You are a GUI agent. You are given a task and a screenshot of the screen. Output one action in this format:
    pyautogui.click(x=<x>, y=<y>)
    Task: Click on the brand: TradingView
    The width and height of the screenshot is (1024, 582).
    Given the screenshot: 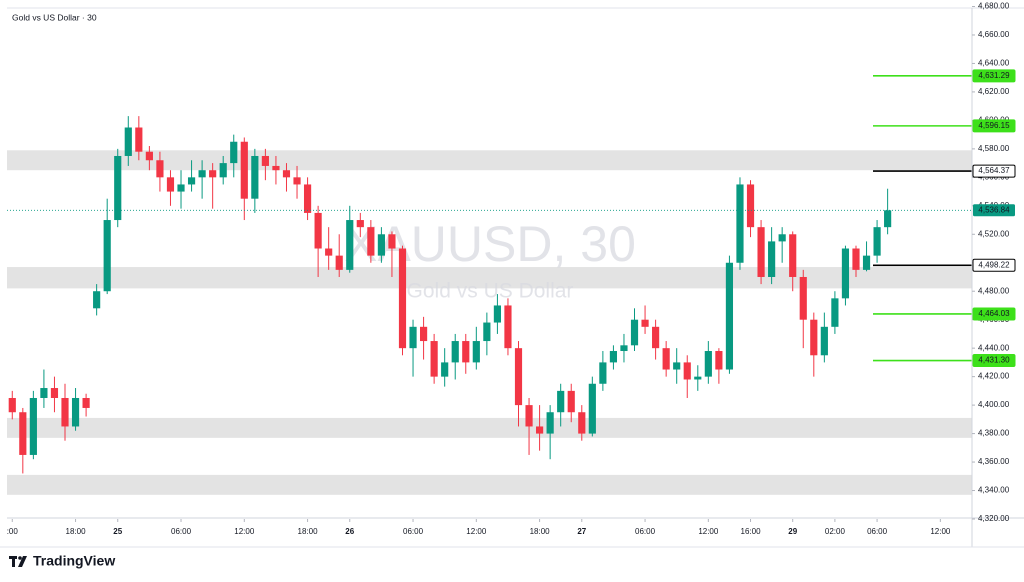 What is the action you would take?
    pyautogui.click(x=74, y=561)
    